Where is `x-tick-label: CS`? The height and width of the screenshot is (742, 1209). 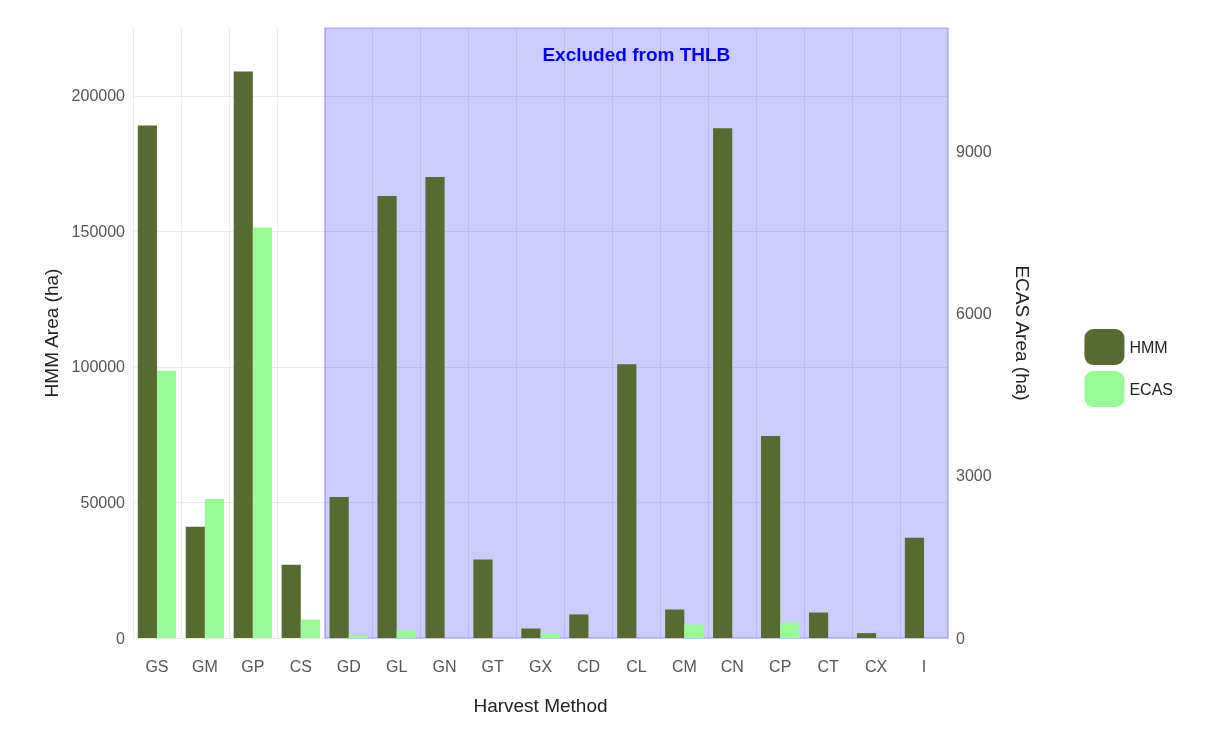 x-tick-label: CS is located at coordinates (300, 666).